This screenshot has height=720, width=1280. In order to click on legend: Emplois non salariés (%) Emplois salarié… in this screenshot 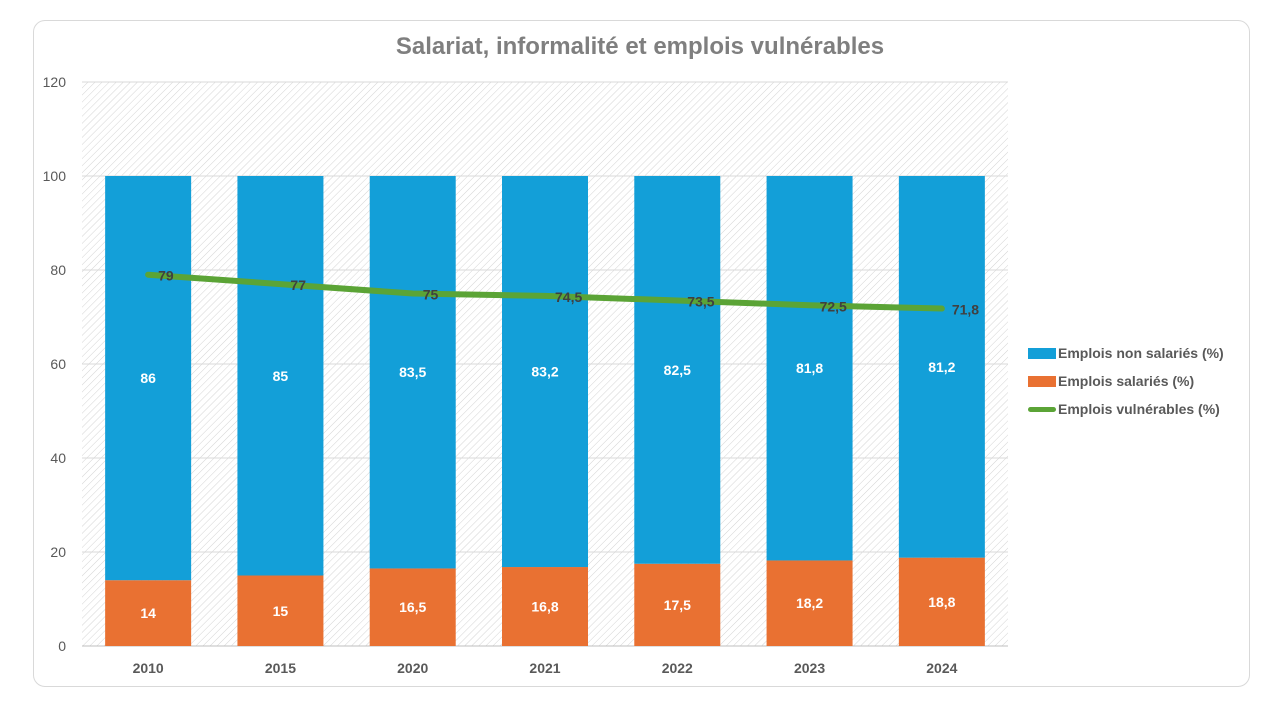, I will do `click(1126, 381)`.